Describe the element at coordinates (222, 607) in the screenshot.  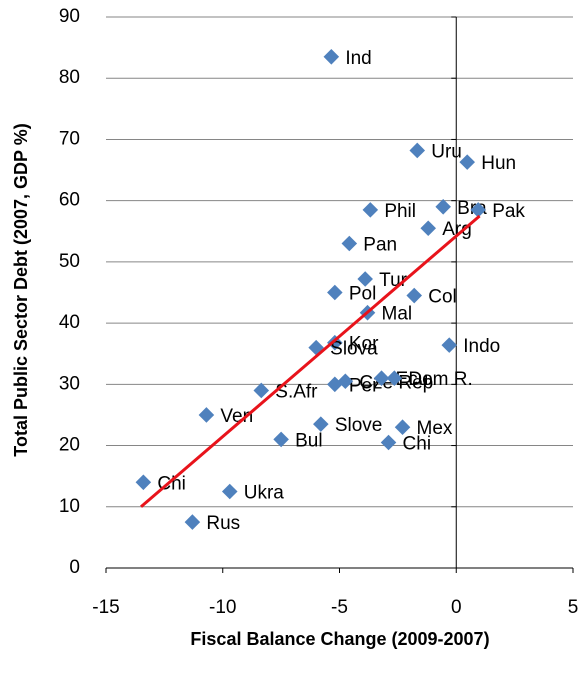
I see `x-tick-label: -10` at that location.